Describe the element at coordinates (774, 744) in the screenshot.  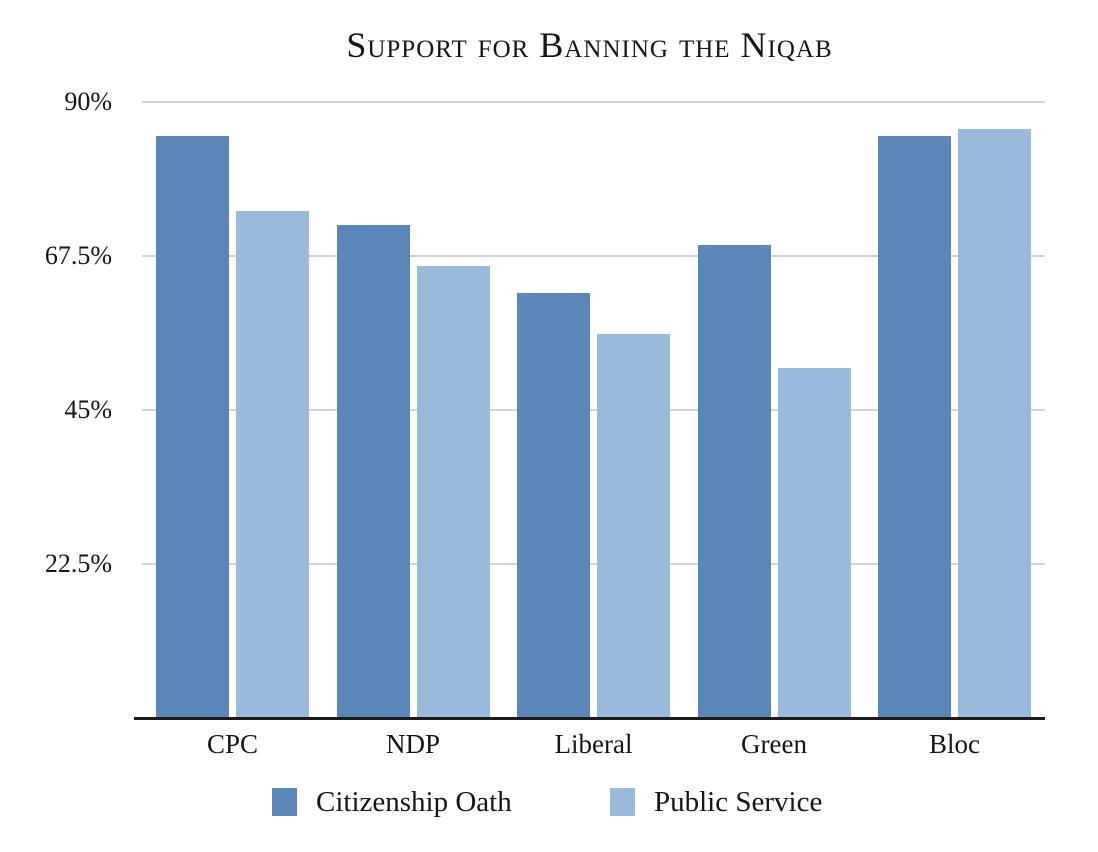
I see `xtick-label-green: Green` at that location.